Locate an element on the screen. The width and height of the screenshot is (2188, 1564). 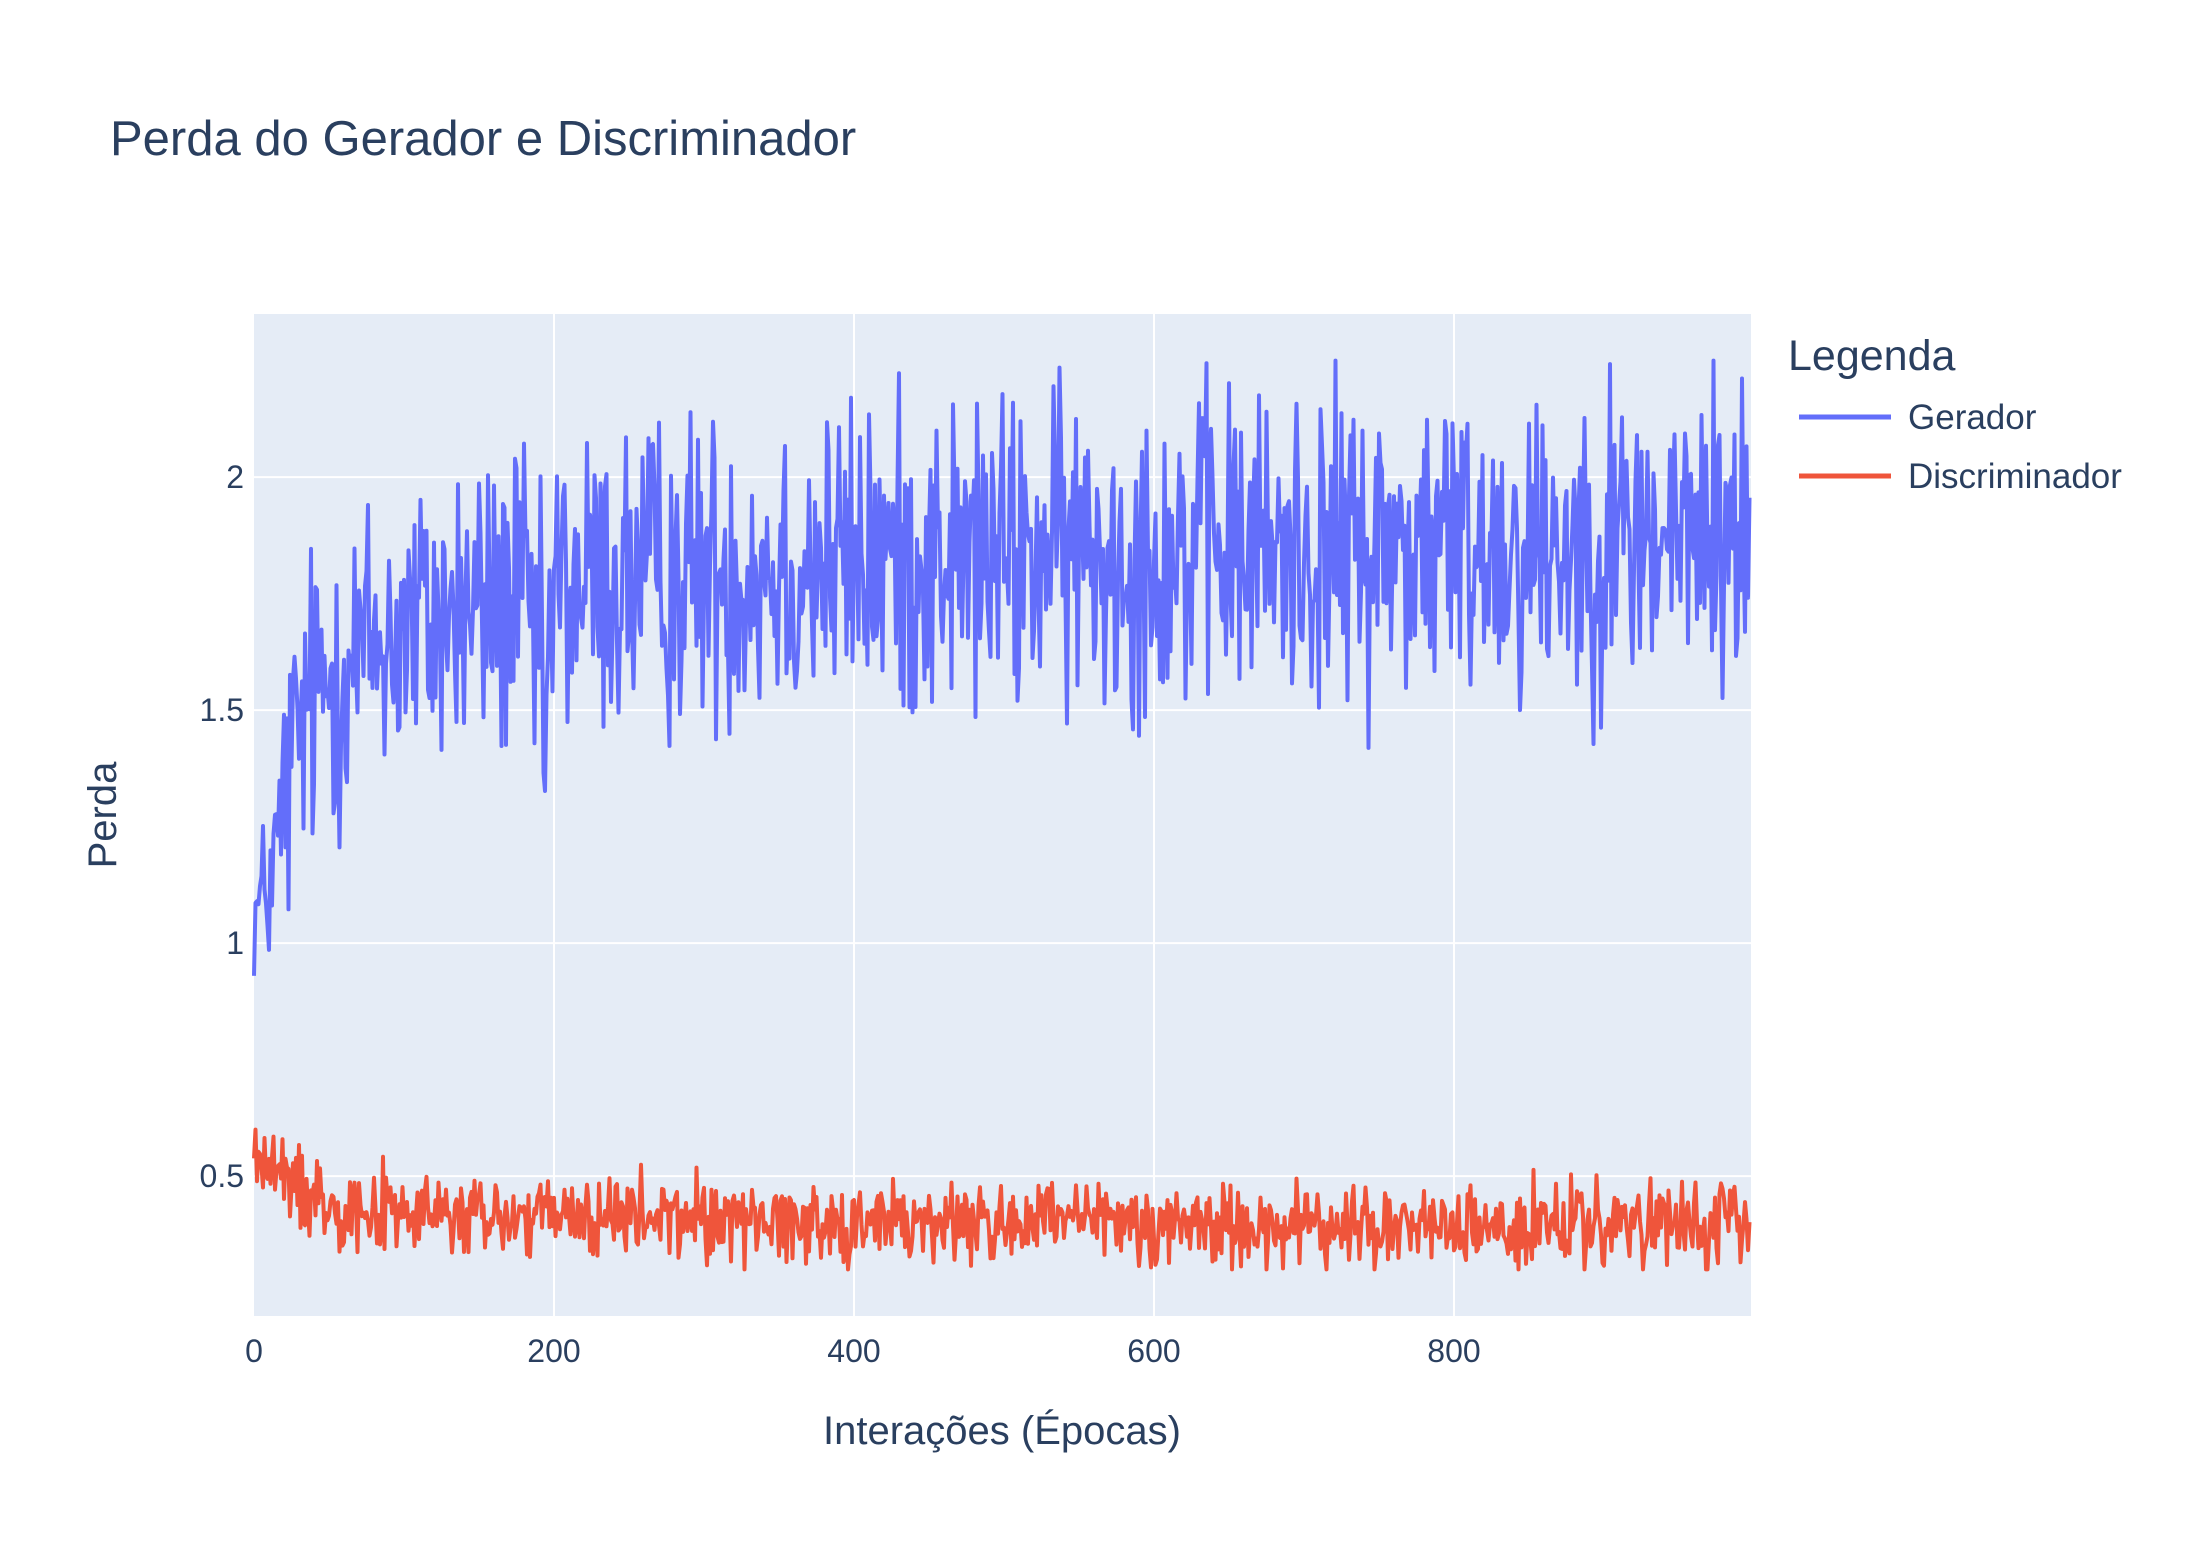
legend: Legenda Gerador Discriminador is located at coordinates (1955, 414).